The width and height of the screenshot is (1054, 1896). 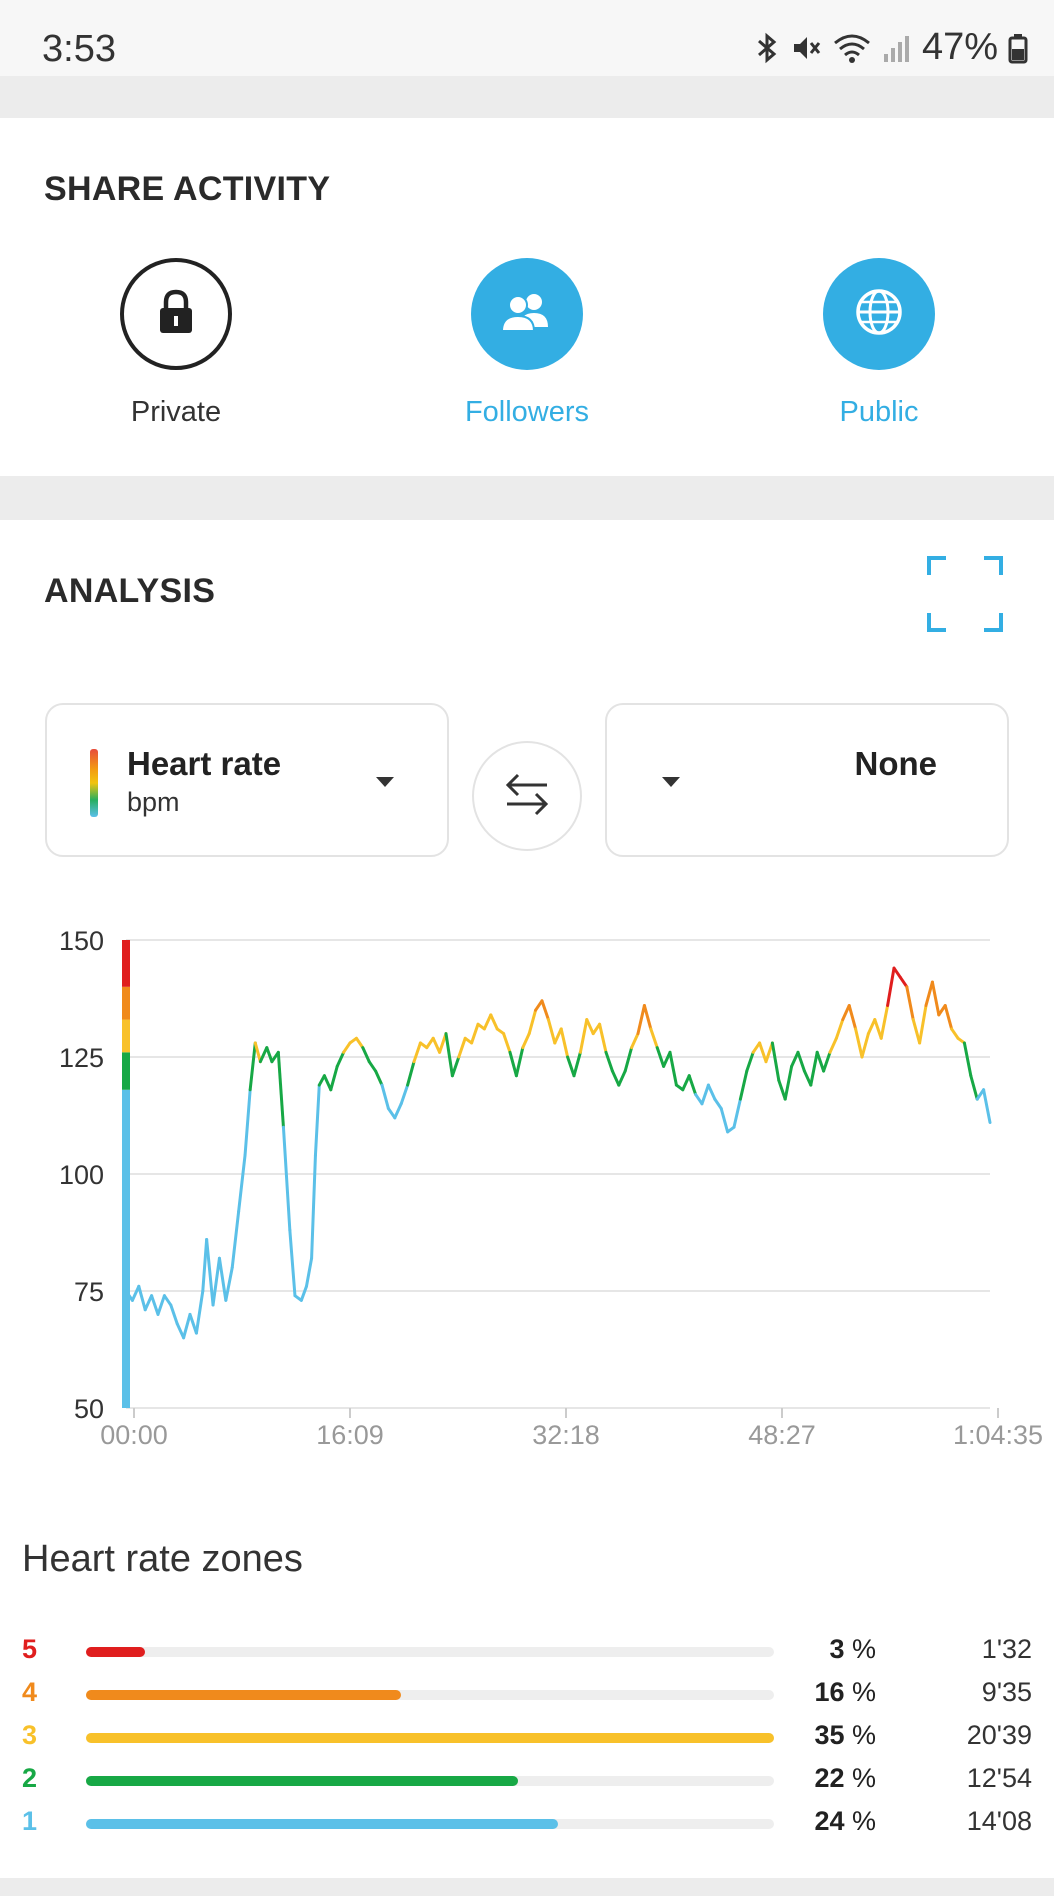 What do you see at coordinates (829, 1692) in the screenshot?
I see `zone-percent-value: 16` at bounding box center [829, 1692].